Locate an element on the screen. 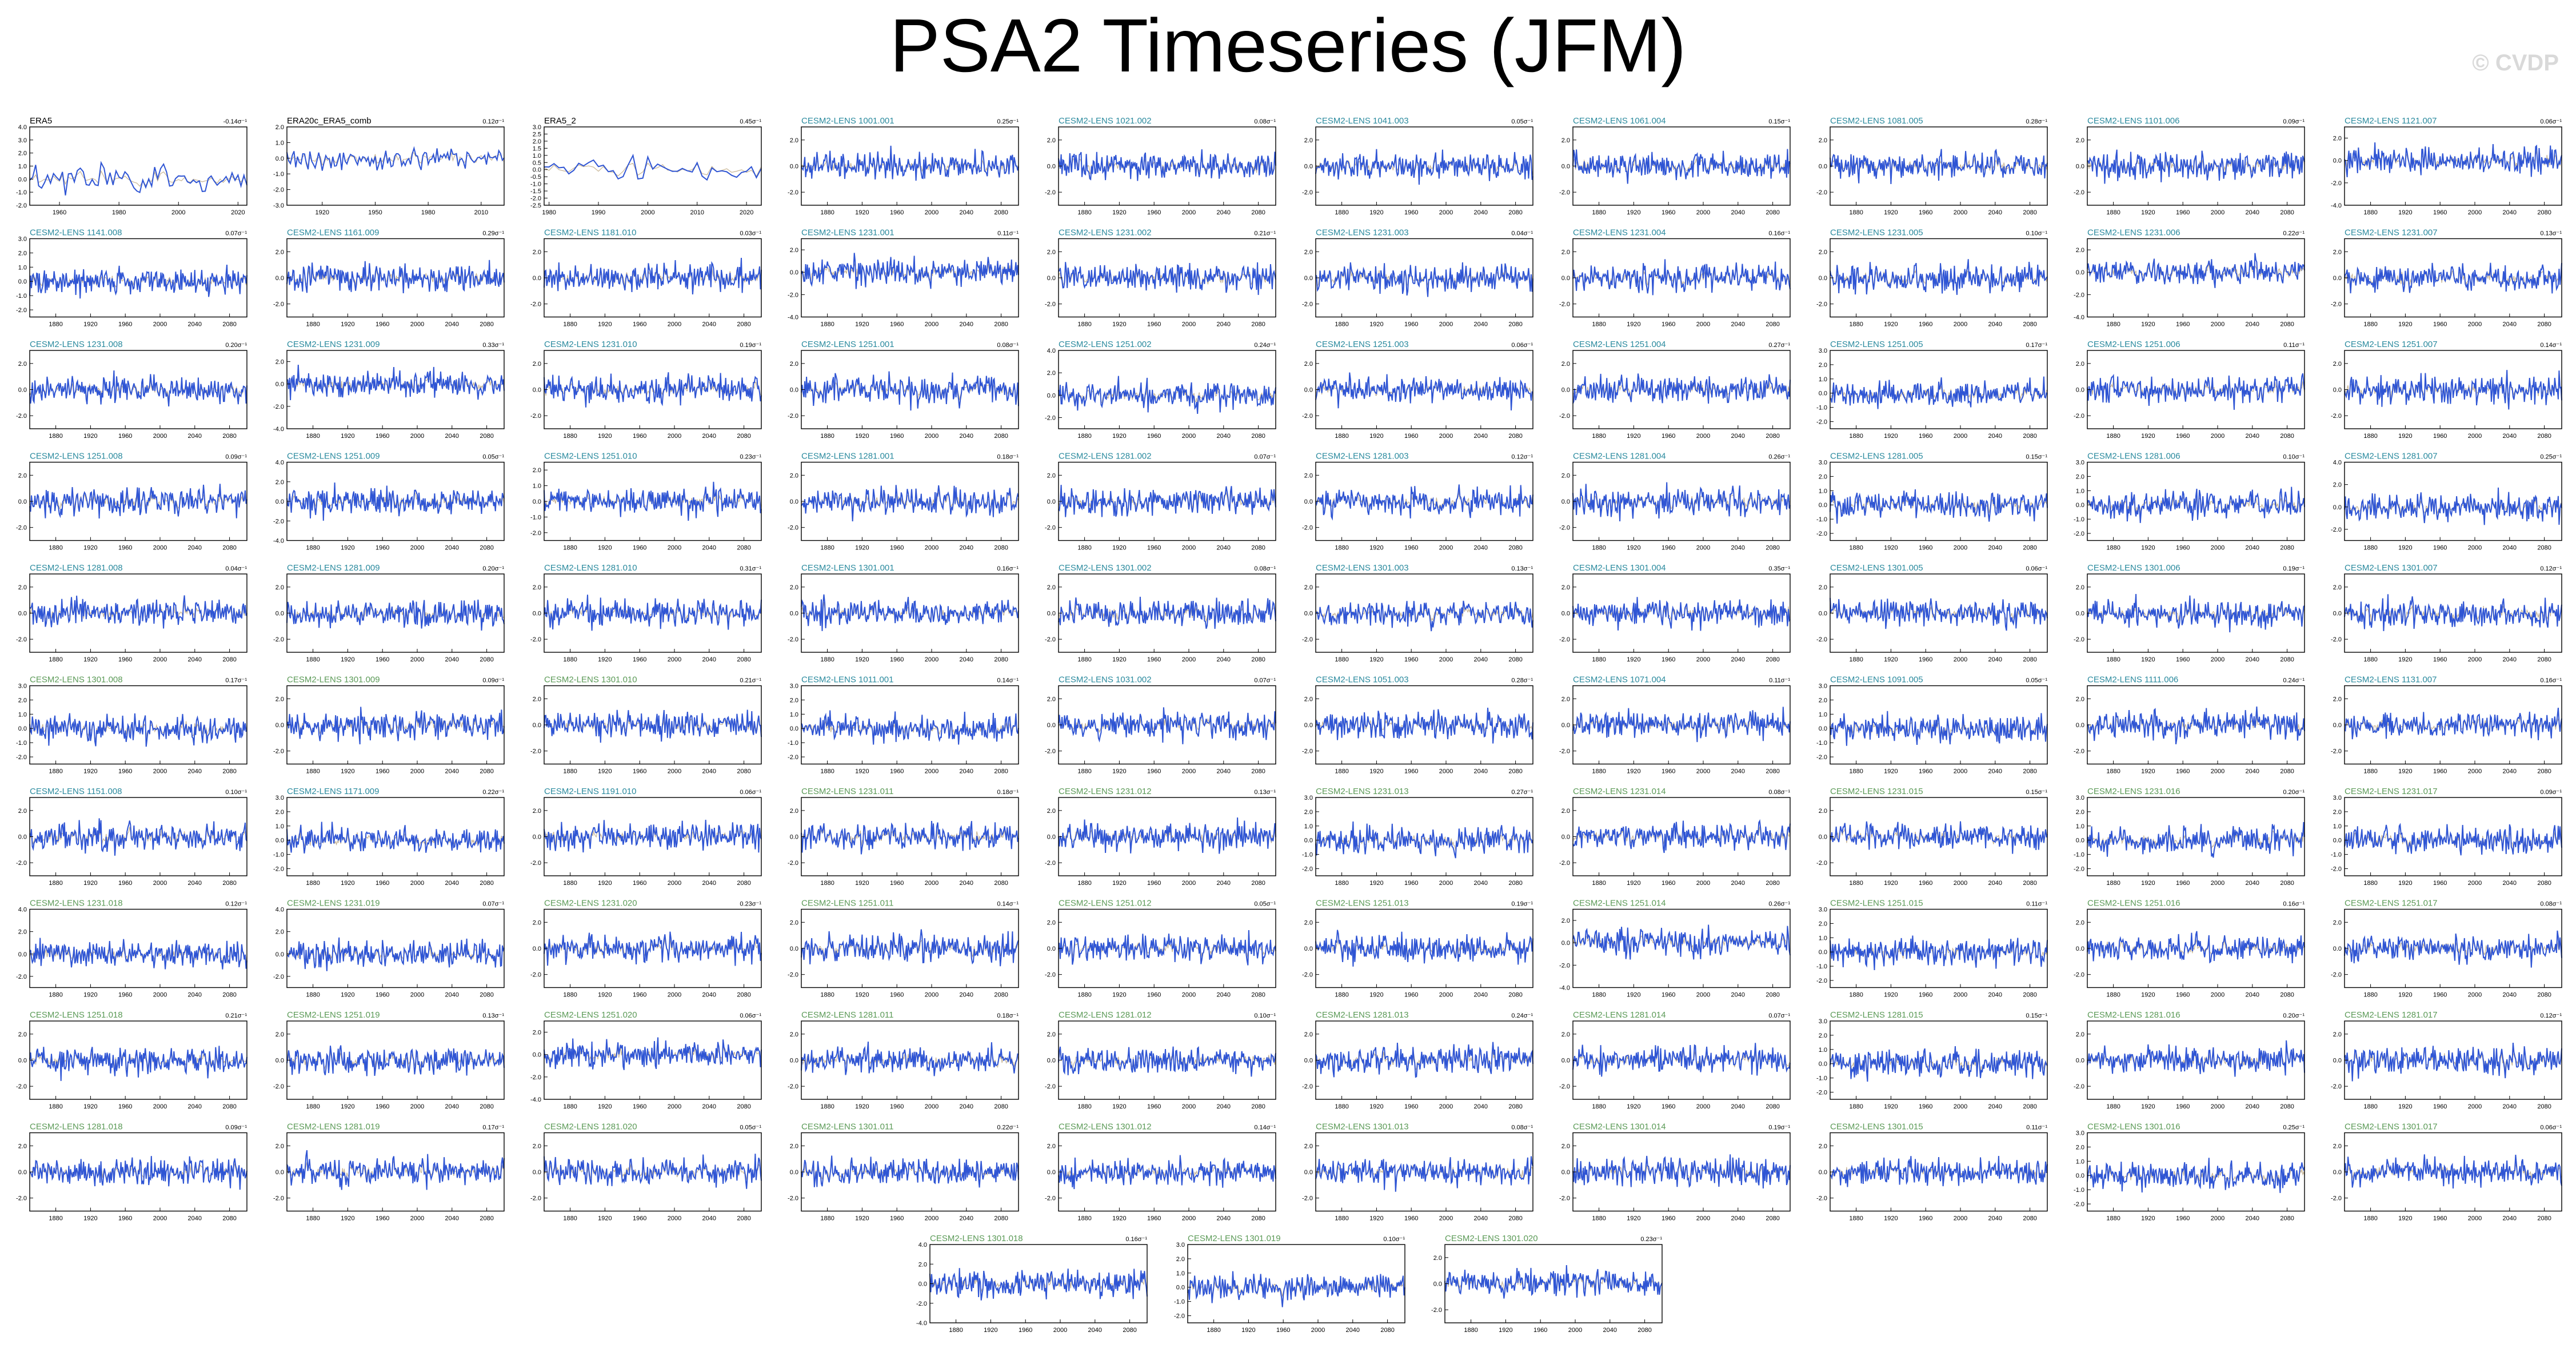 Image resolution: width=2576 pixels, height=1360 pixels. trend-label: 0.23σ⁻¹ is located at coordinates (750, 904).